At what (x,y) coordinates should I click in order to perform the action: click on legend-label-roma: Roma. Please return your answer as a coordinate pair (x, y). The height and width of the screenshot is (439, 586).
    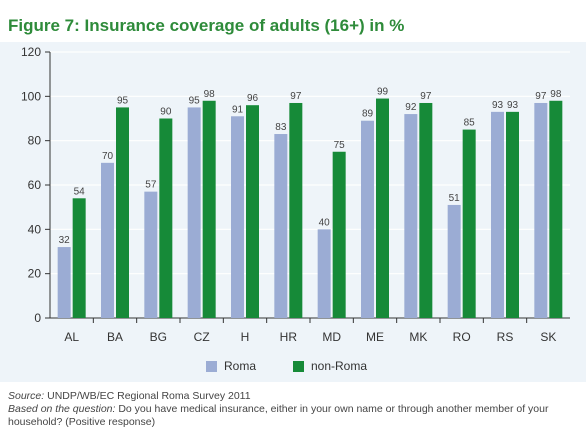
    Looking at the image, I should click on (240, 366).